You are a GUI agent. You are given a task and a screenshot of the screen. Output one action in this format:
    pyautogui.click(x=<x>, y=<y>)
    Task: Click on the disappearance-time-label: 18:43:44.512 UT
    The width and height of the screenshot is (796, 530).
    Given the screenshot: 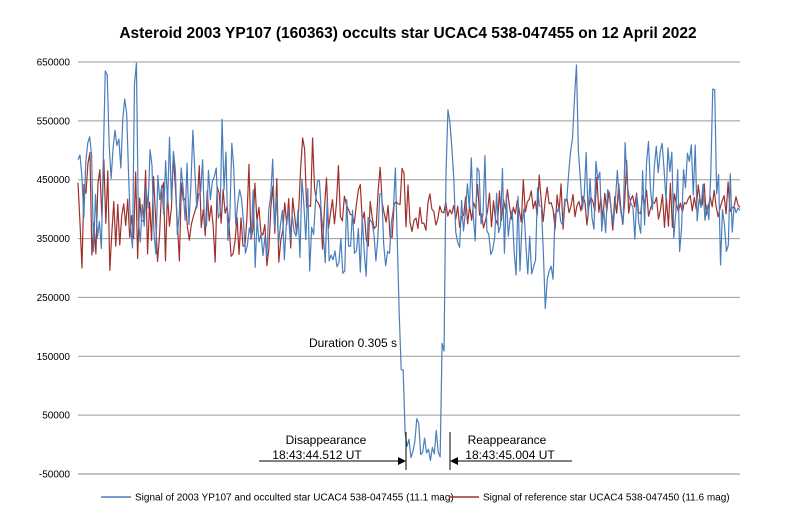 What is the action you would take?
    pyautogui.click(x=317, y=455)
    